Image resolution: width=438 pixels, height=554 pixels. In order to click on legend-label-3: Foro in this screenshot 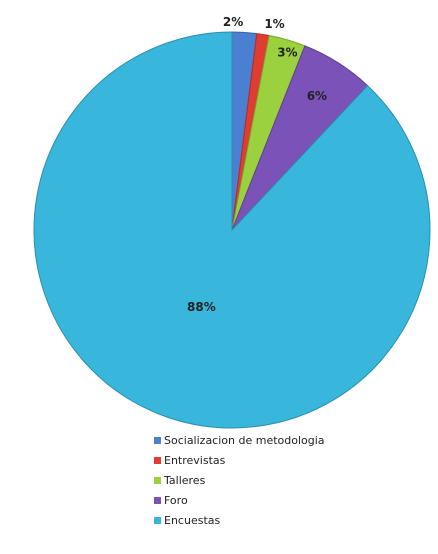, I will do `click(176, 500)`.